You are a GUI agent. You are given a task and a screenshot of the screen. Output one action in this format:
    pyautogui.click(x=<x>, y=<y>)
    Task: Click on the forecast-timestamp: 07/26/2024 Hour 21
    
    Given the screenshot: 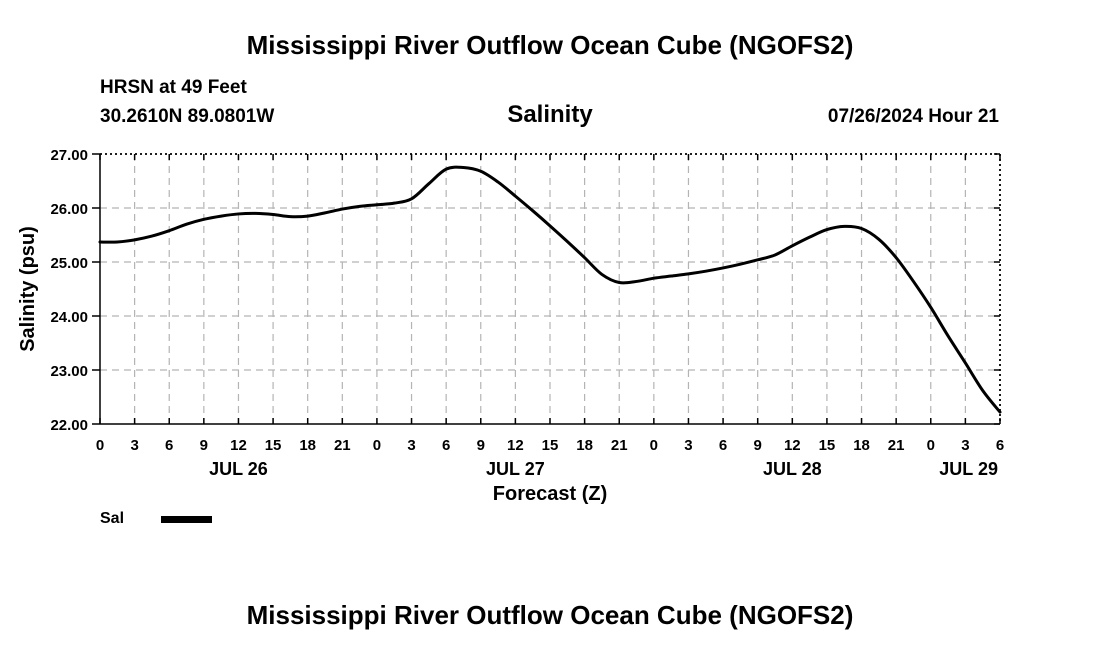 What is the action you would take?
    pyautogui.click(x=913, y=116)
    